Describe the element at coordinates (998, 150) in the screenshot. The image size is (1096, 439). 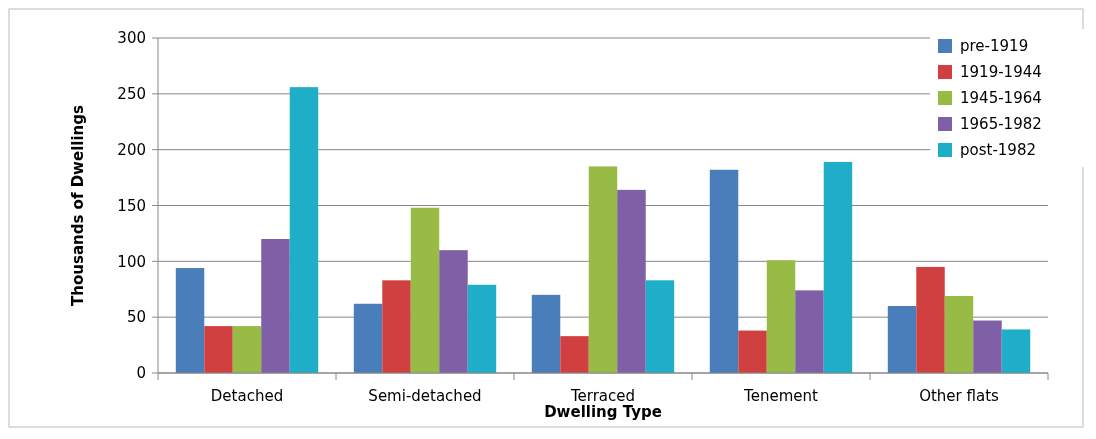
I see `legend-label: post-1982` at that location.